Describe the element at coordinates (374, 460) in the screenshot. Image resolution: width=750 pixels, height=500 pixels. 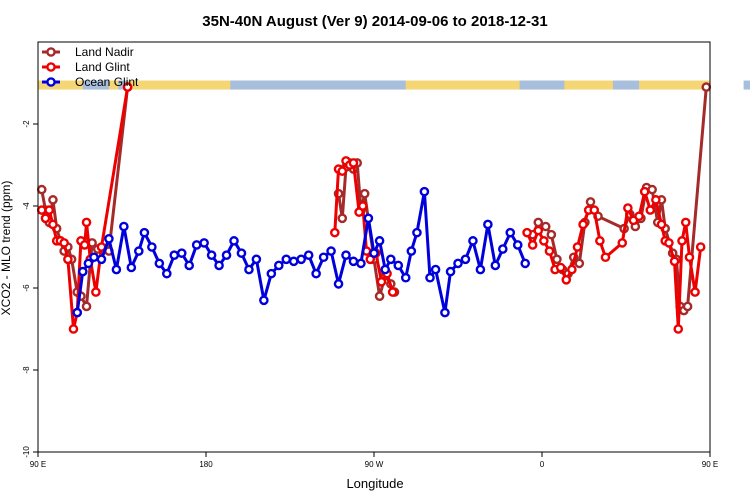
I see `x-axis: 90 E 180 90 W 0 90 E` at that location.